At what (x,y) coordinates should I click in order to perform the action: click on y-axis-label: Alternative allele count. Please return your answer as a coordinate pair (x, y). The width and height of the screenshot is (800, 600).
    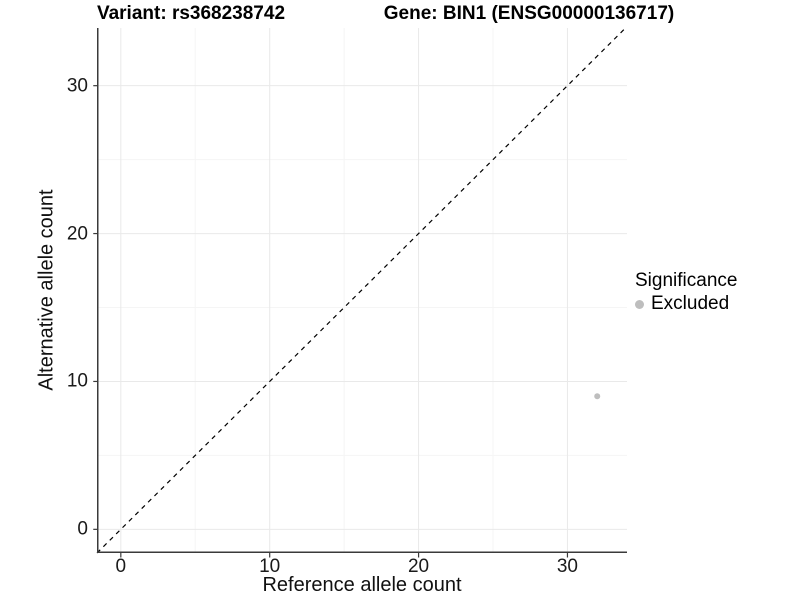
    Looking at the image, I should click on (46, 290).